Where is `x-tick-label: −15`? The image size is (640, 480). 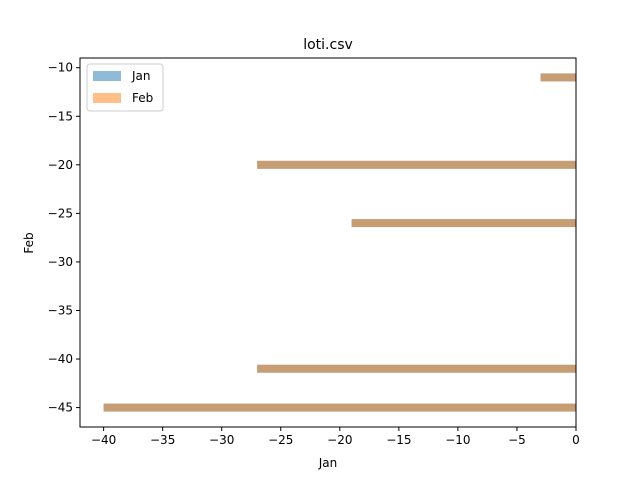
x-tick-label: −15 is located at coordinates (398, 440).